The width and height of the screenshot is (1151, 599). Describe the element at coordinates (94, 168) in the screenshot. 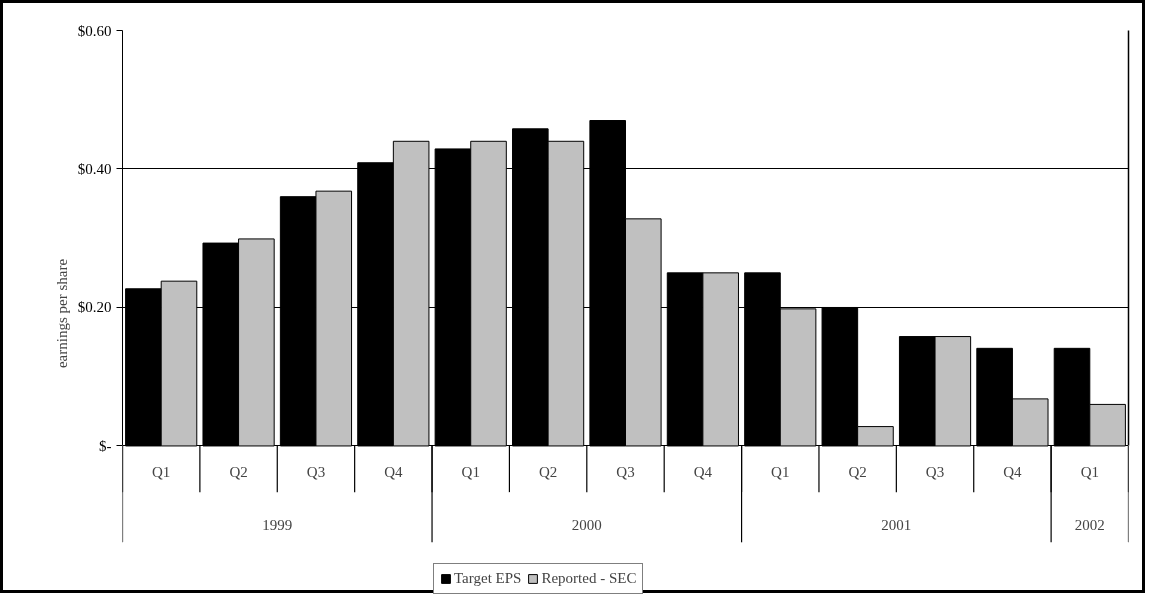

I see `y-tick-label: $0.40` at that location.